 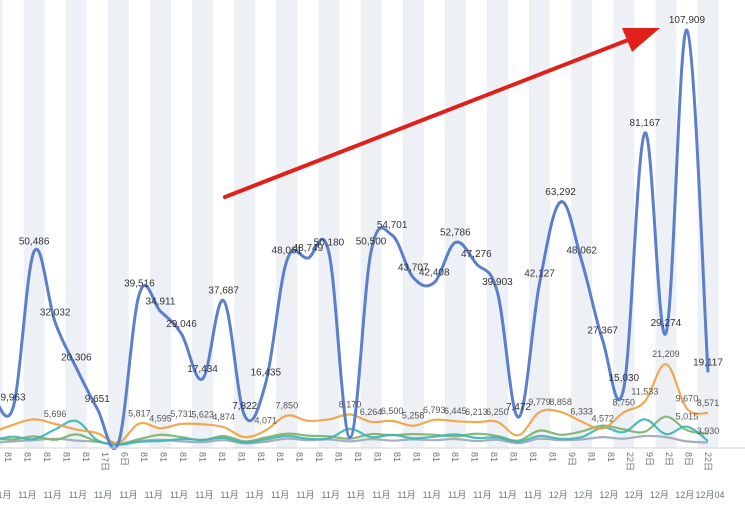 I want to click on data-label: 8,170, so click(x=350, y=405).